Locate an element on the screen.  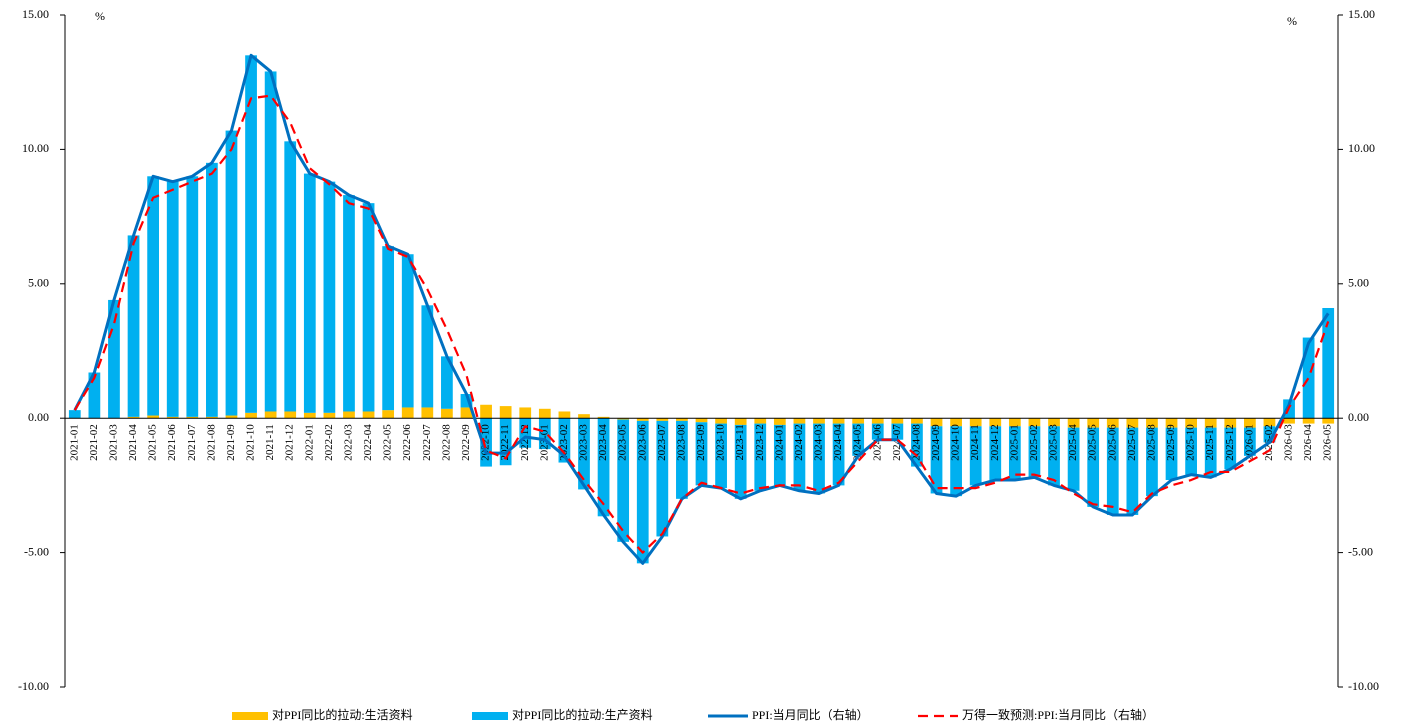
y2-tick-label: 0.00 is located at coordinates (1358, 417).